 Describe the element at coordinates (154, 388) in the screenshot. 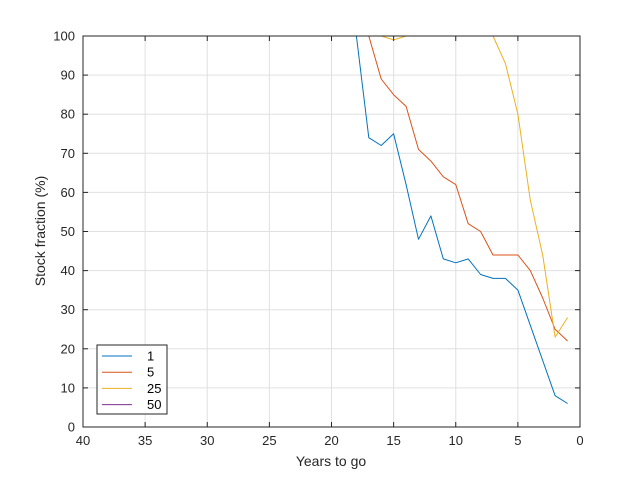

I see `legend-label-25: 25` at that location.